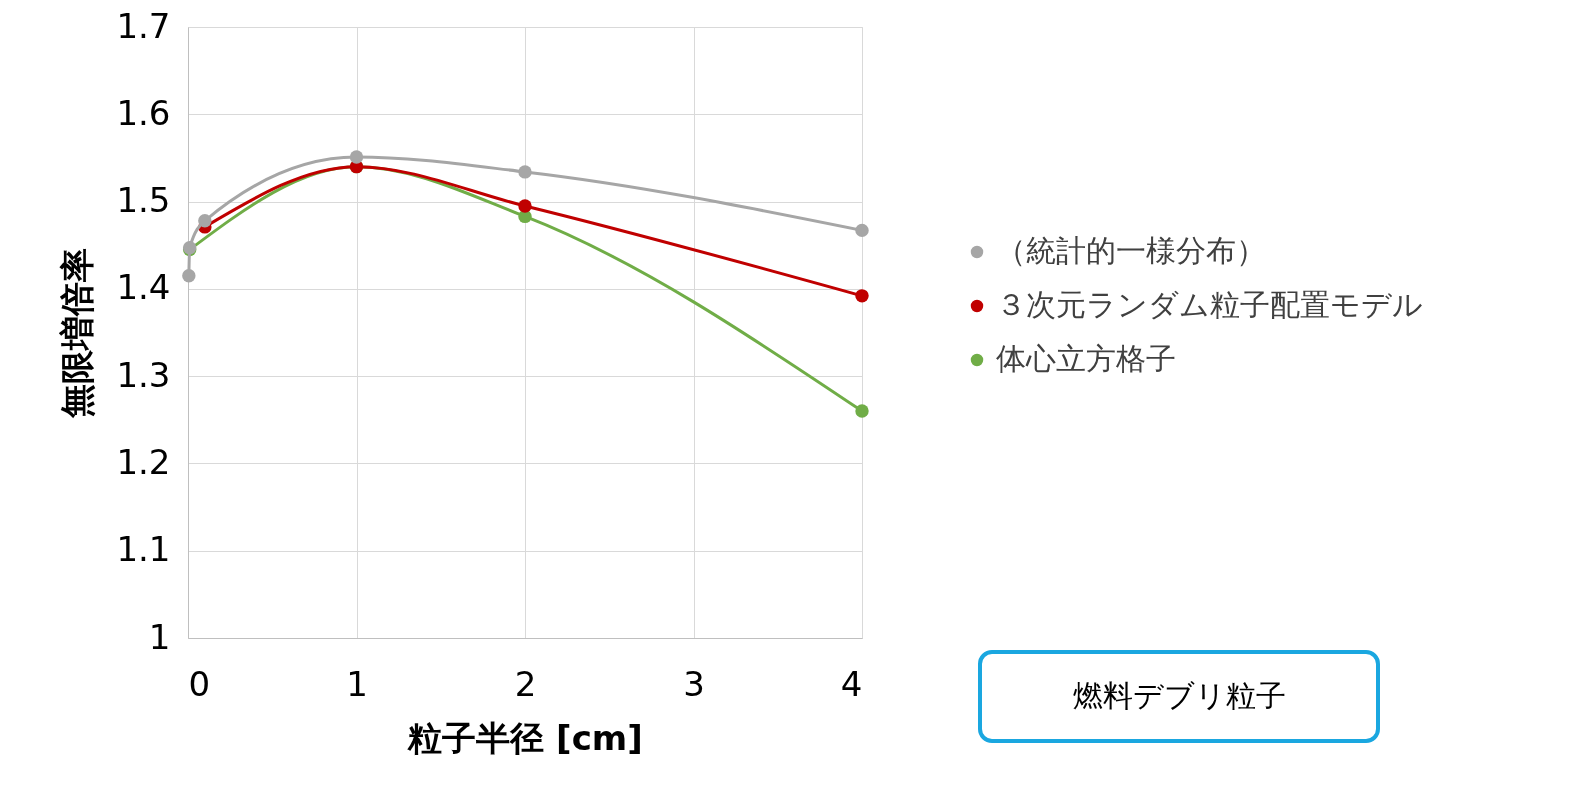 The image size is (1585, 806). I want to click on y-tick-label: 1.2, so click(143, 461).